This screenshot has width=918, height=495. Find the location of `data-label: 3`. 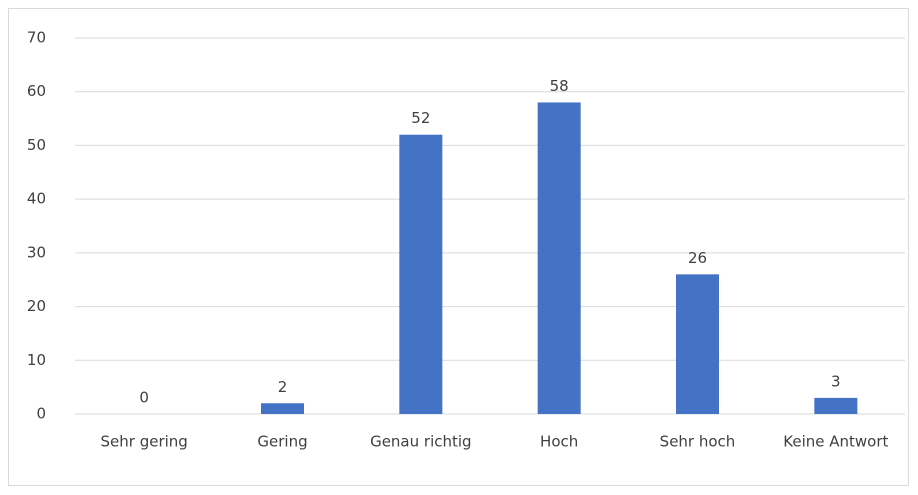

data-label: 3 is located at coordinates (836, 381).